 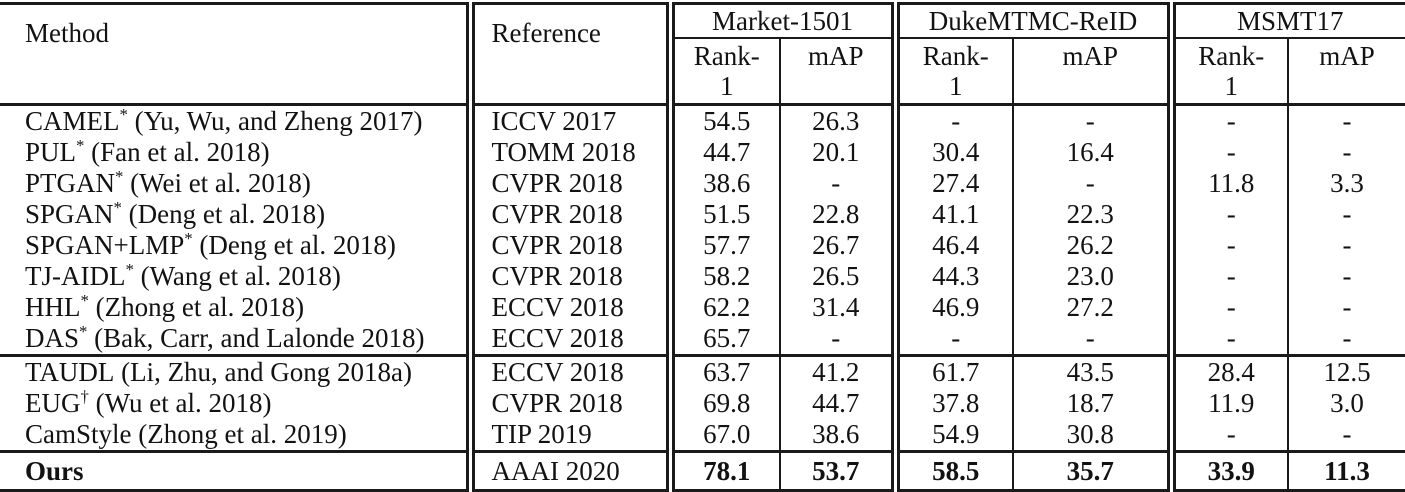 What do you see at coordinates (235, 183) in the screenshot?
I see `method-cell: PTGAN* (Wei et al. 2018)` at bounding box center [235, 183].